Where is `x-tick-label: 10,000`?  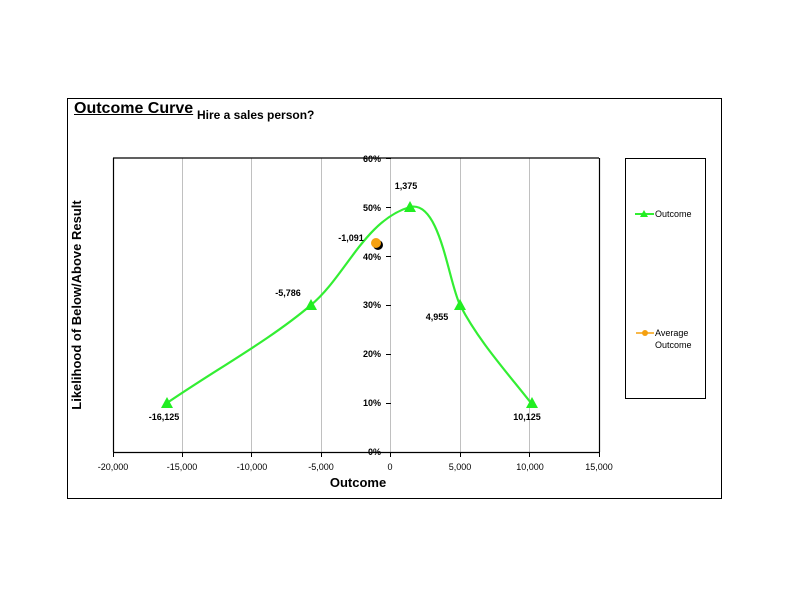 x-tick-label: 10,000 is located at coordinates (530, 467).